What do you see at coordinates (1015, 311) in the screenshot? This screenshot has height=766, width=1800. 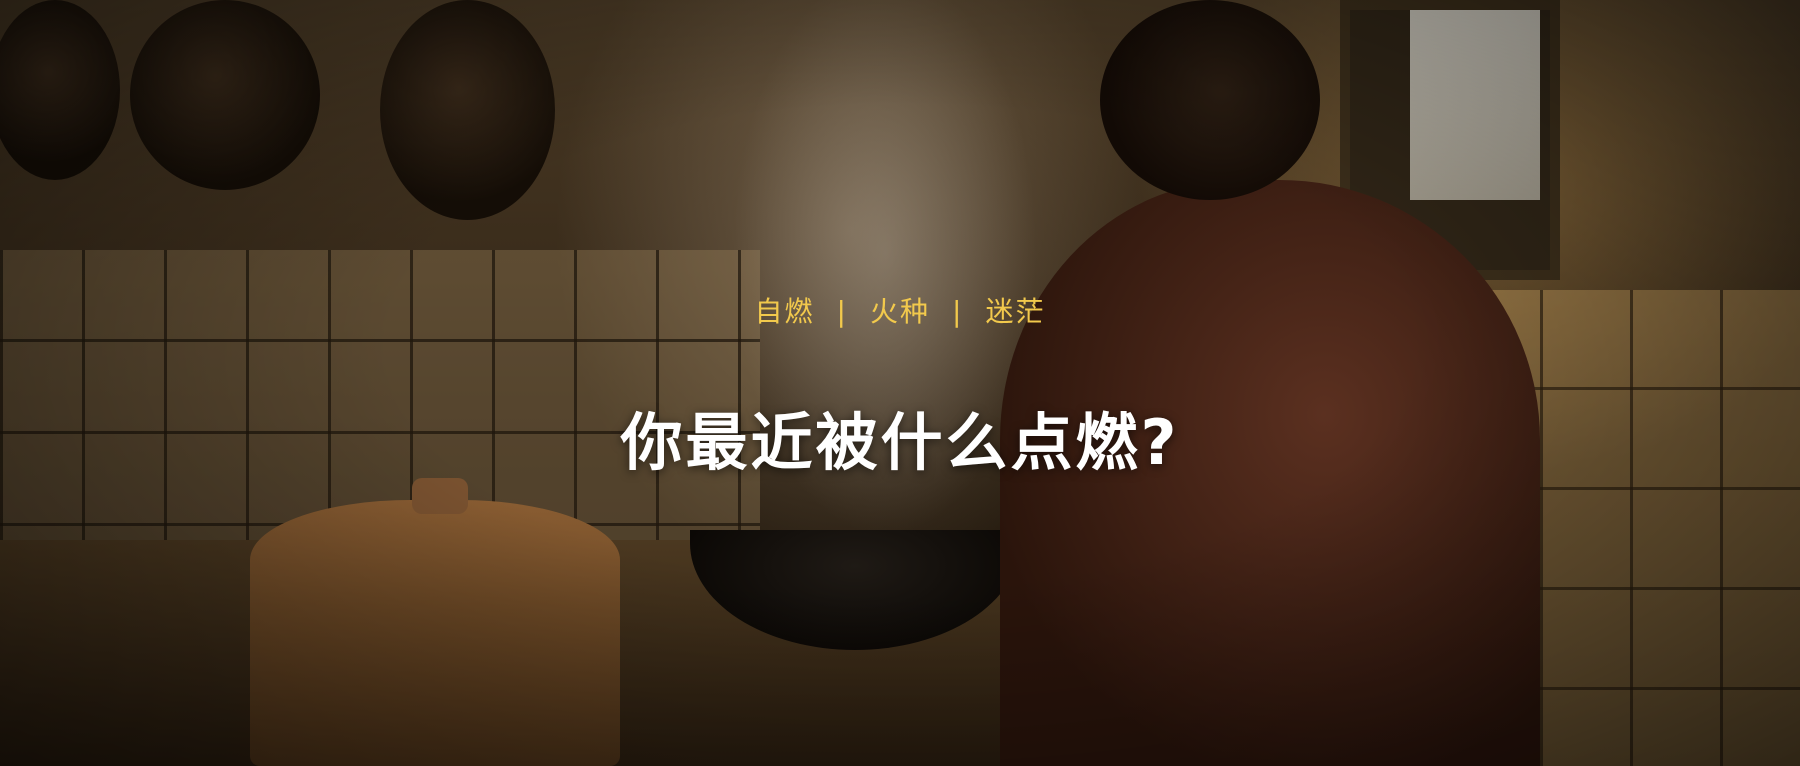 I see `tagline-item: 迷茫` at bounding box center [1015, 311].